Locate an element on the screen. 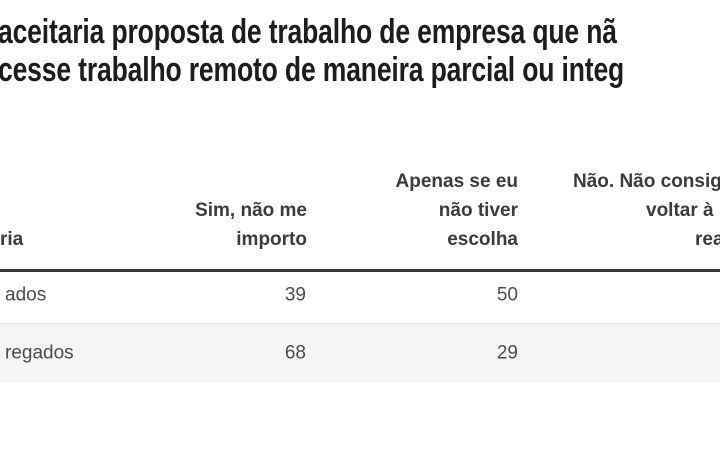 The width and height of the screenshot is (720, 450). column-header-apenas-line3: escolha is located at coordinates (482, 239).